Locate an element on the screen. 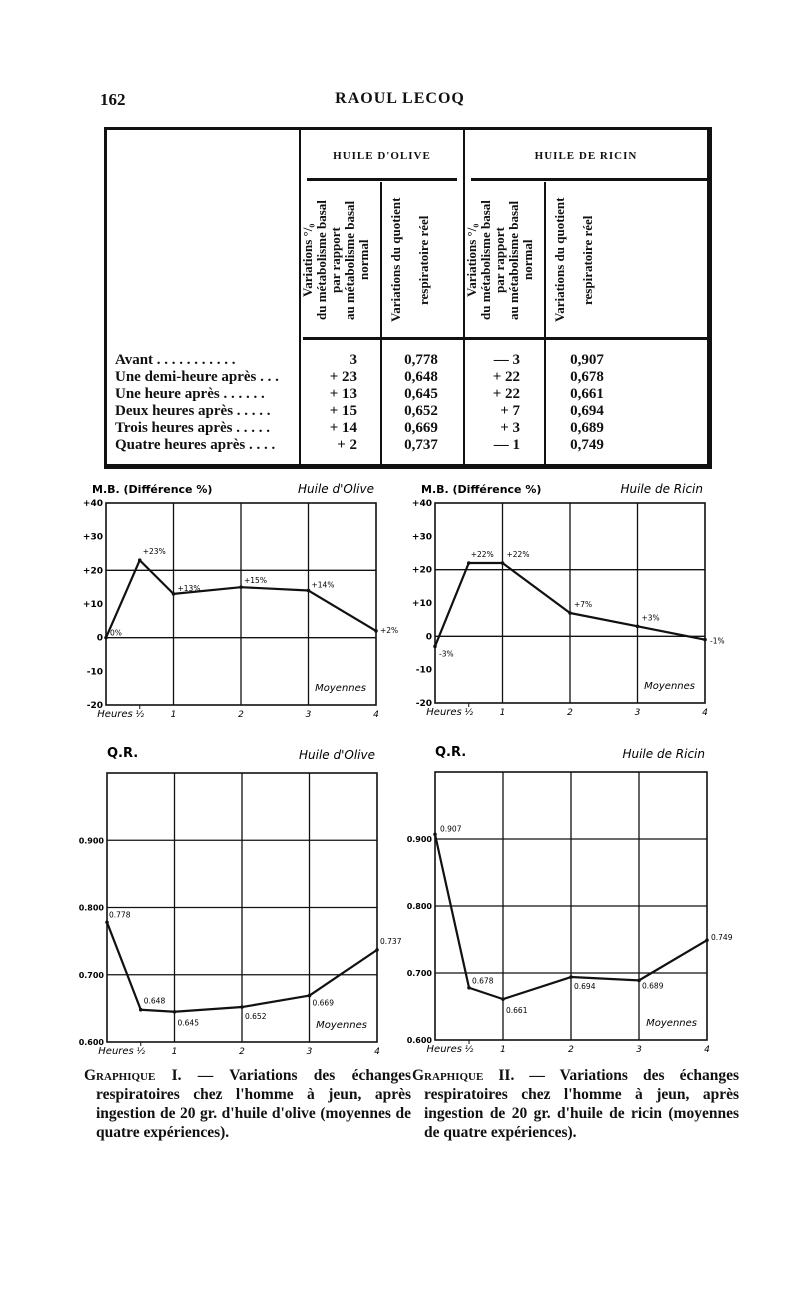  data-label: -1% is located at coordinates (717, 641).